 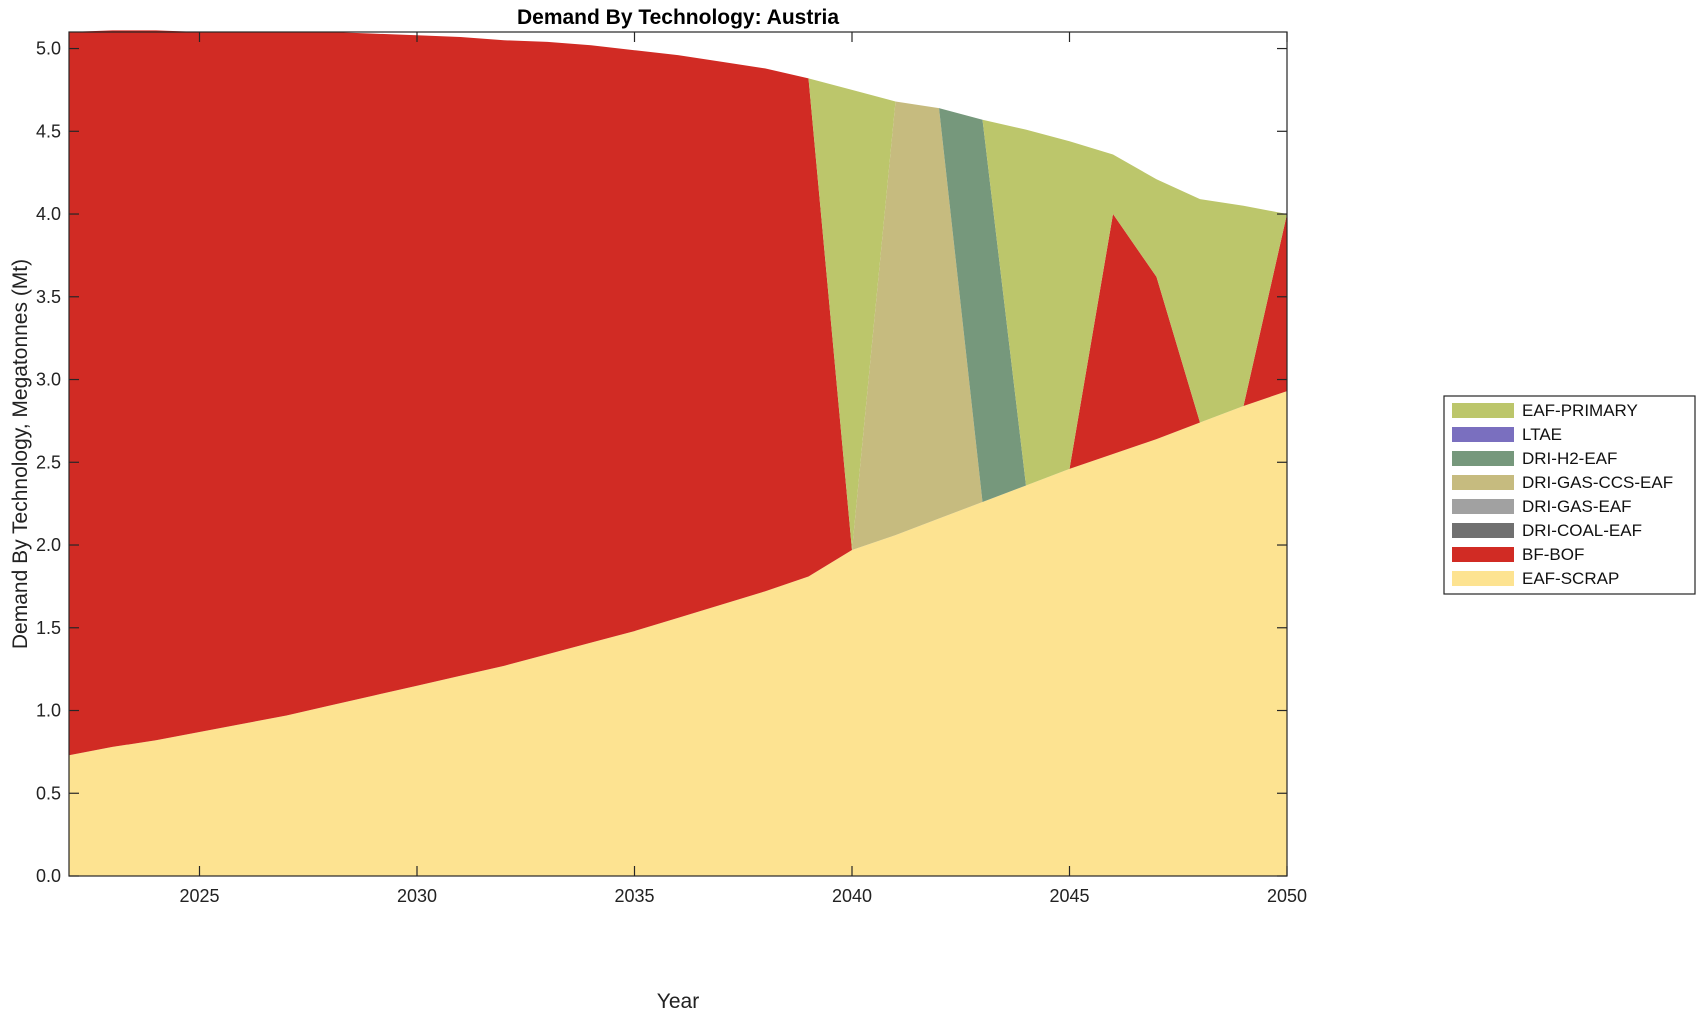 What do you see at coordinates (1483, 578) in the screenshot?
I see `legend-swatch-eaf-scrap` at bounding box center [1483, 578].